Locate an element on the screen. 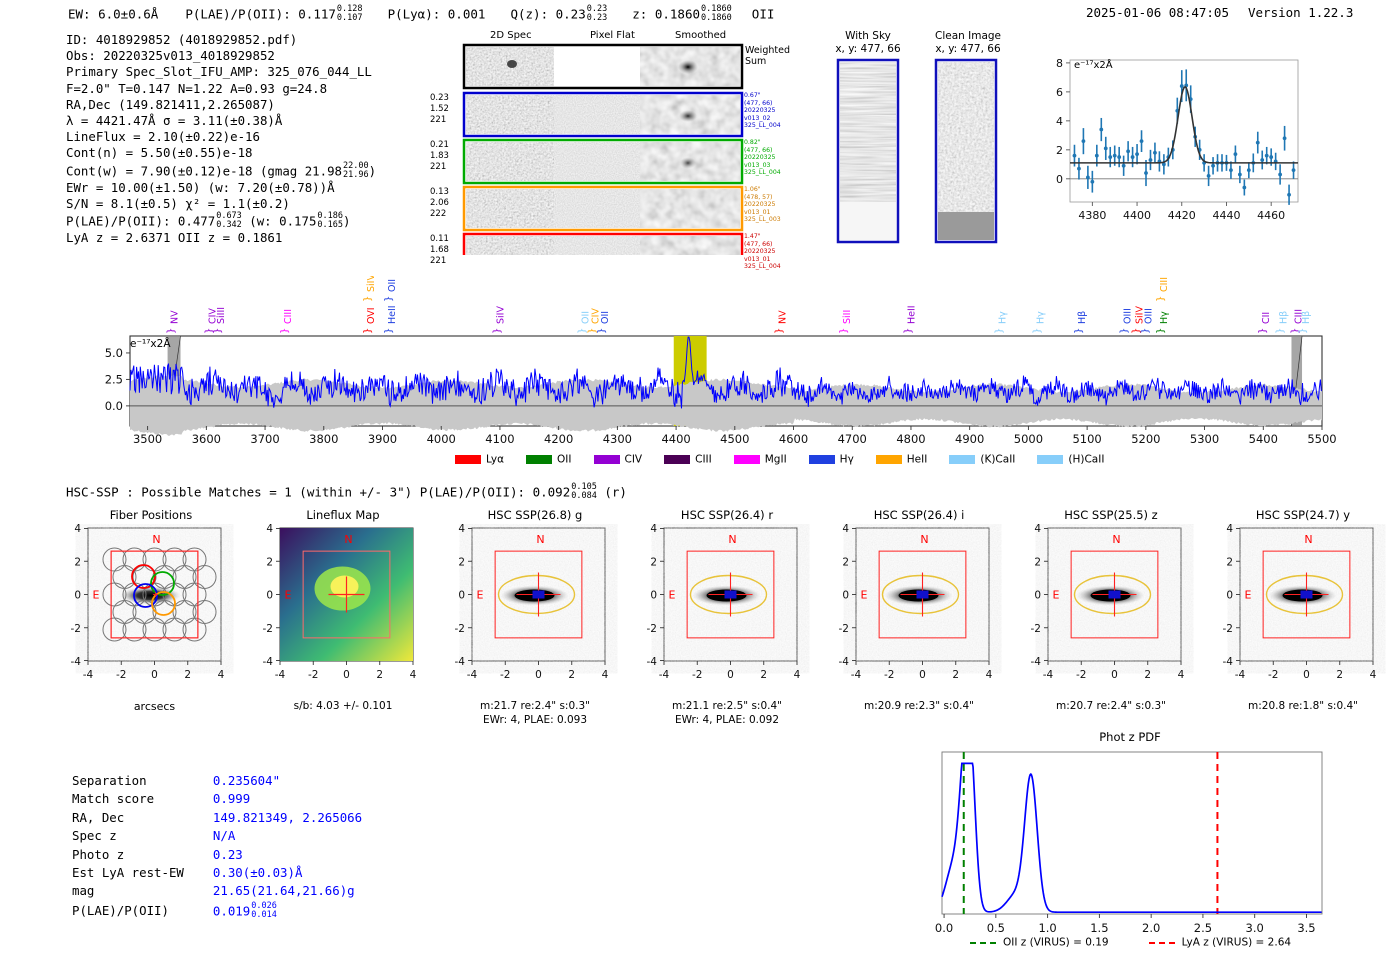  info-lambda: λ = 4421.47Å σ = 3.11(±0.38)Å is located at coordinates (174, 121).